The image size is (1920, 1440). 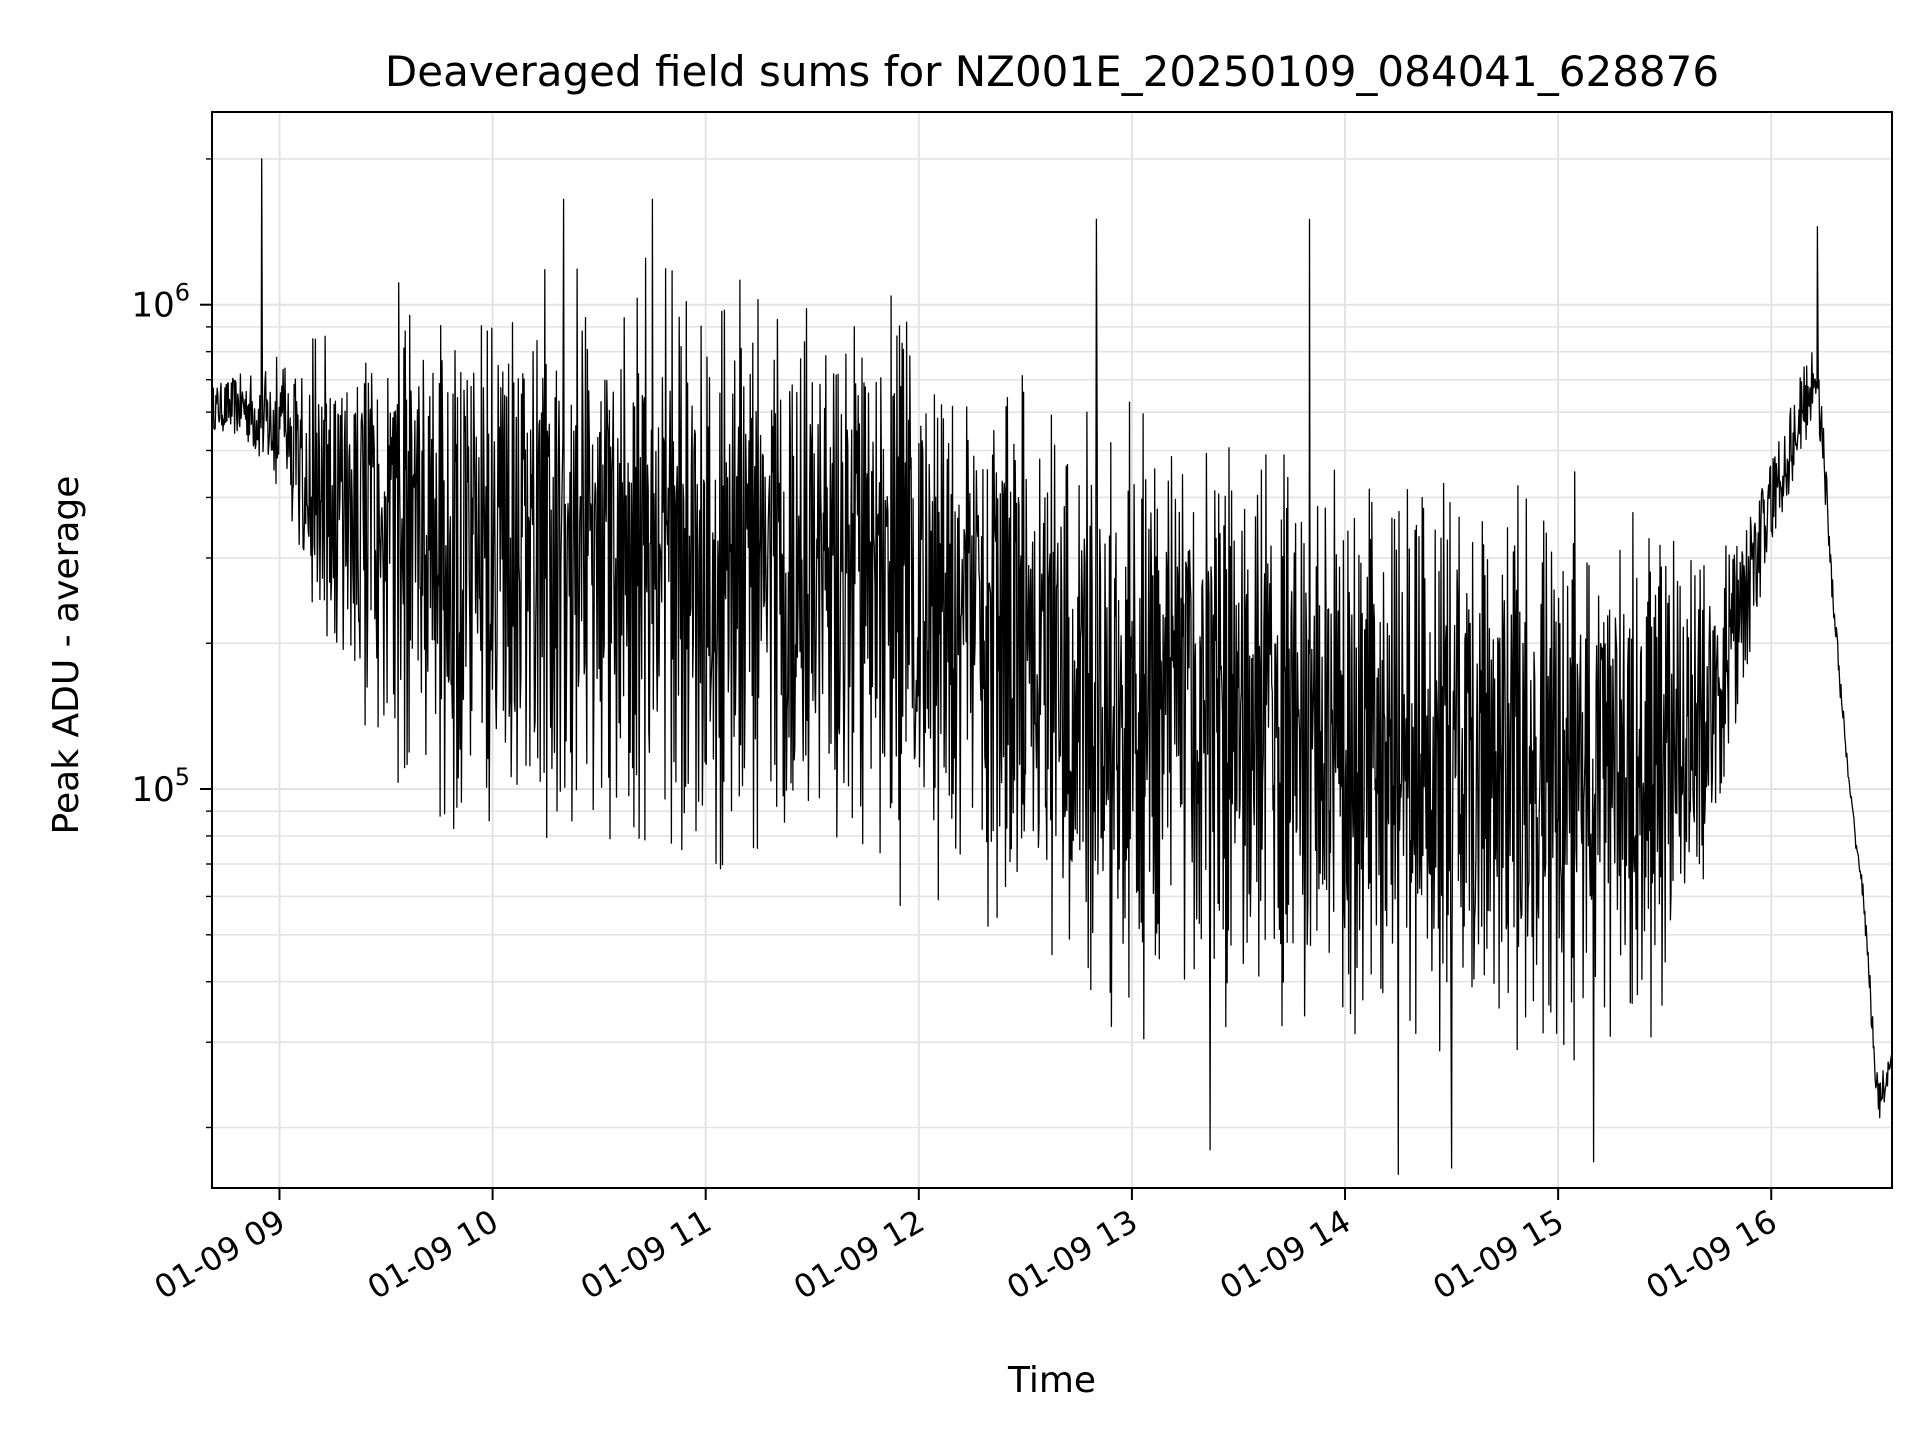 What do you see at coordinates (182, 777) in the screenshot?
I see `y-tick-exponent: 5` at bounding box center [182, 777].